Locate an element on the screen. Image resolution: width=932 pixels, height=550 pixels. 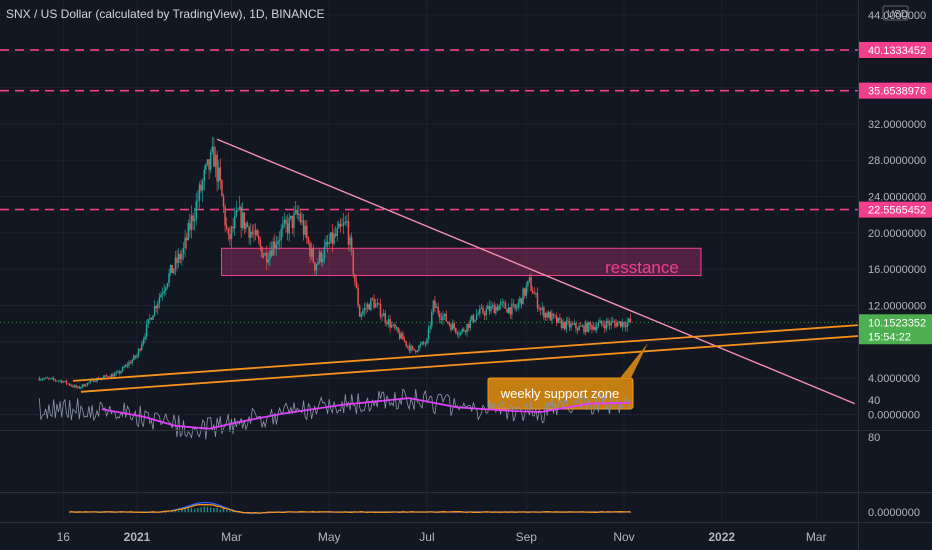
x-tick-label: Nov is located at coordinates (623, 537).